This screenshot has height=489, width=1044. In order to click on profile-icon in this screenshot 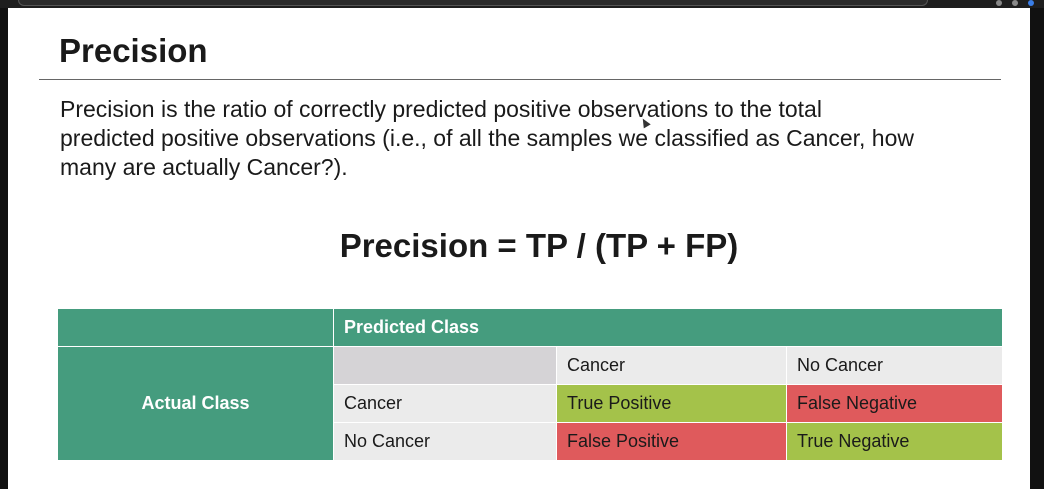, I will do `click(1031, 3)`.